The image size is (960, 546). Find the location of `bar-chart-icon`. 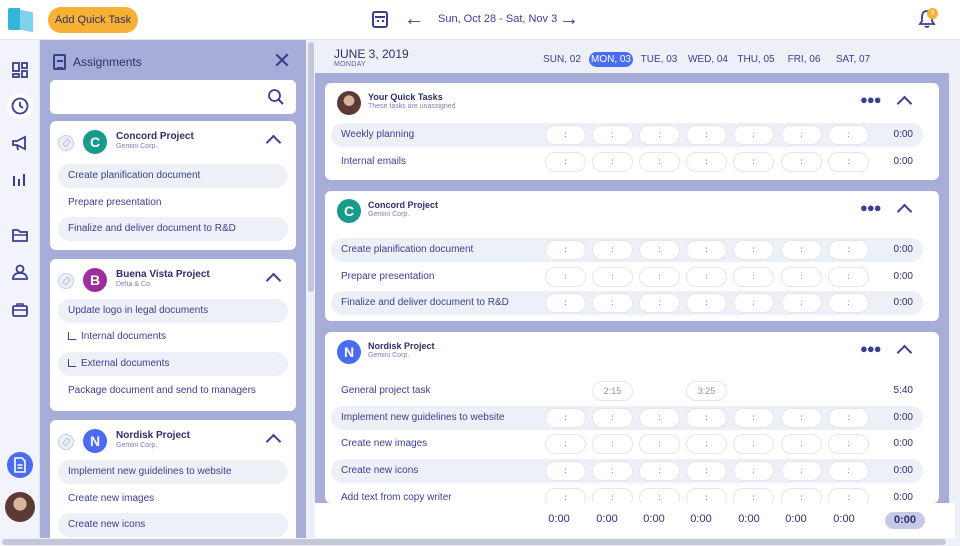

bar-chart-icon is located at coordinates (20, 180).